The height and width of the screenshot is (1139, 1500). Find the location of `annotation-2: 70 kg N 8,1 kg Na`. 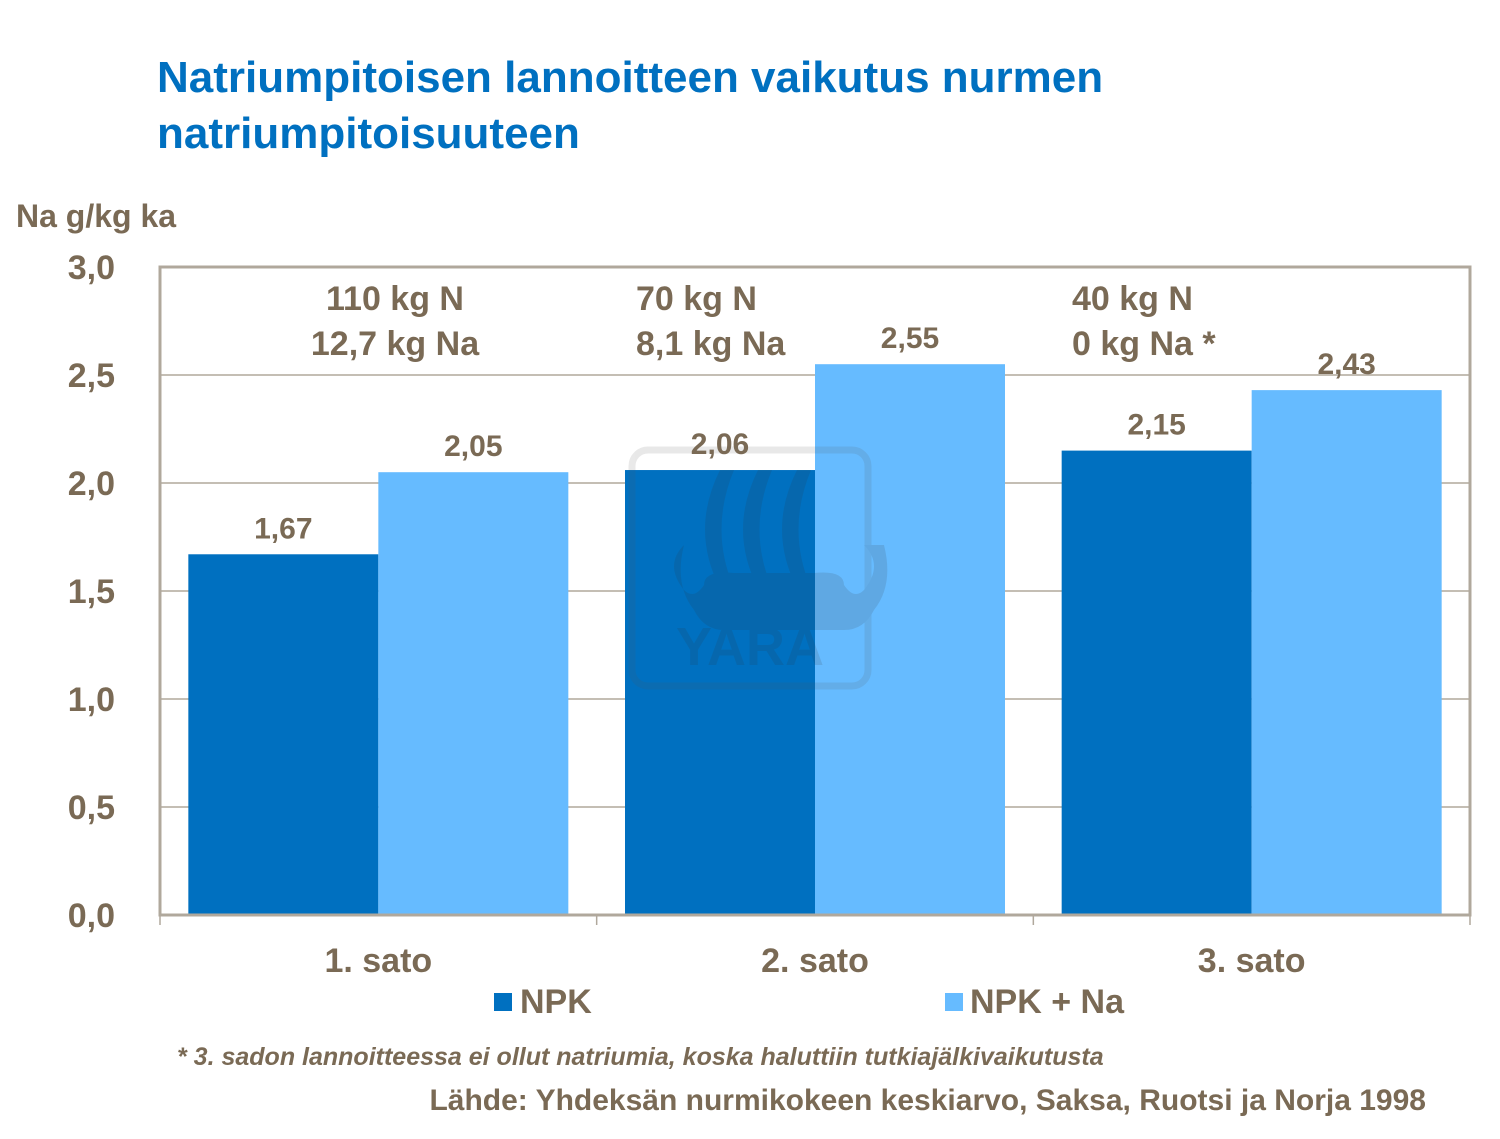

annotation-2: 70 kg N 8,1 kg Na is located at coordinates (711, 321).